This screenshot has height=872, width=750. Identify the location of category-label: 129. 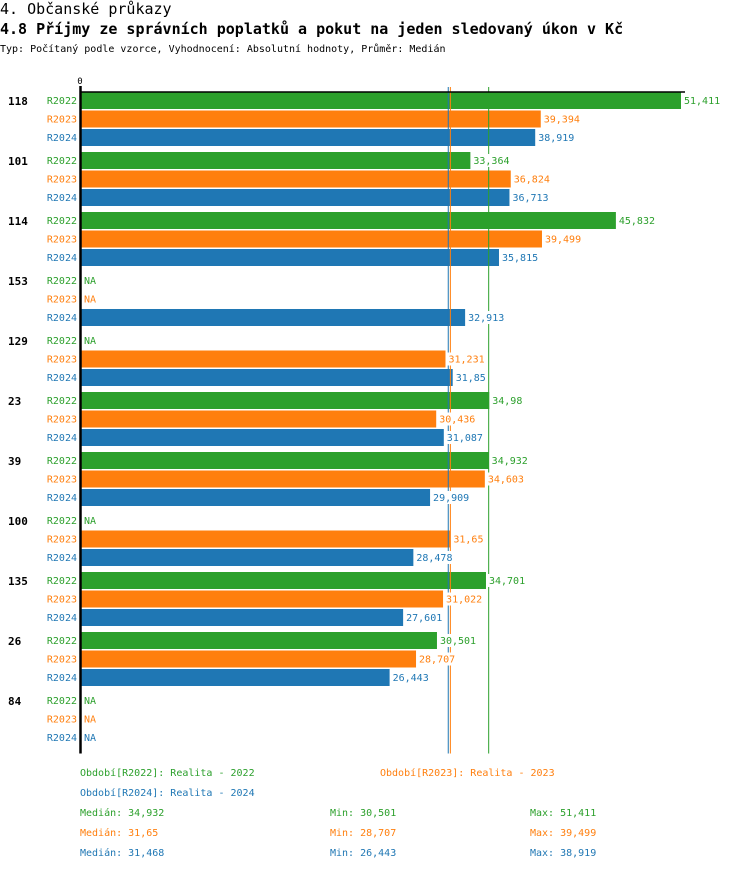
(18, 341).